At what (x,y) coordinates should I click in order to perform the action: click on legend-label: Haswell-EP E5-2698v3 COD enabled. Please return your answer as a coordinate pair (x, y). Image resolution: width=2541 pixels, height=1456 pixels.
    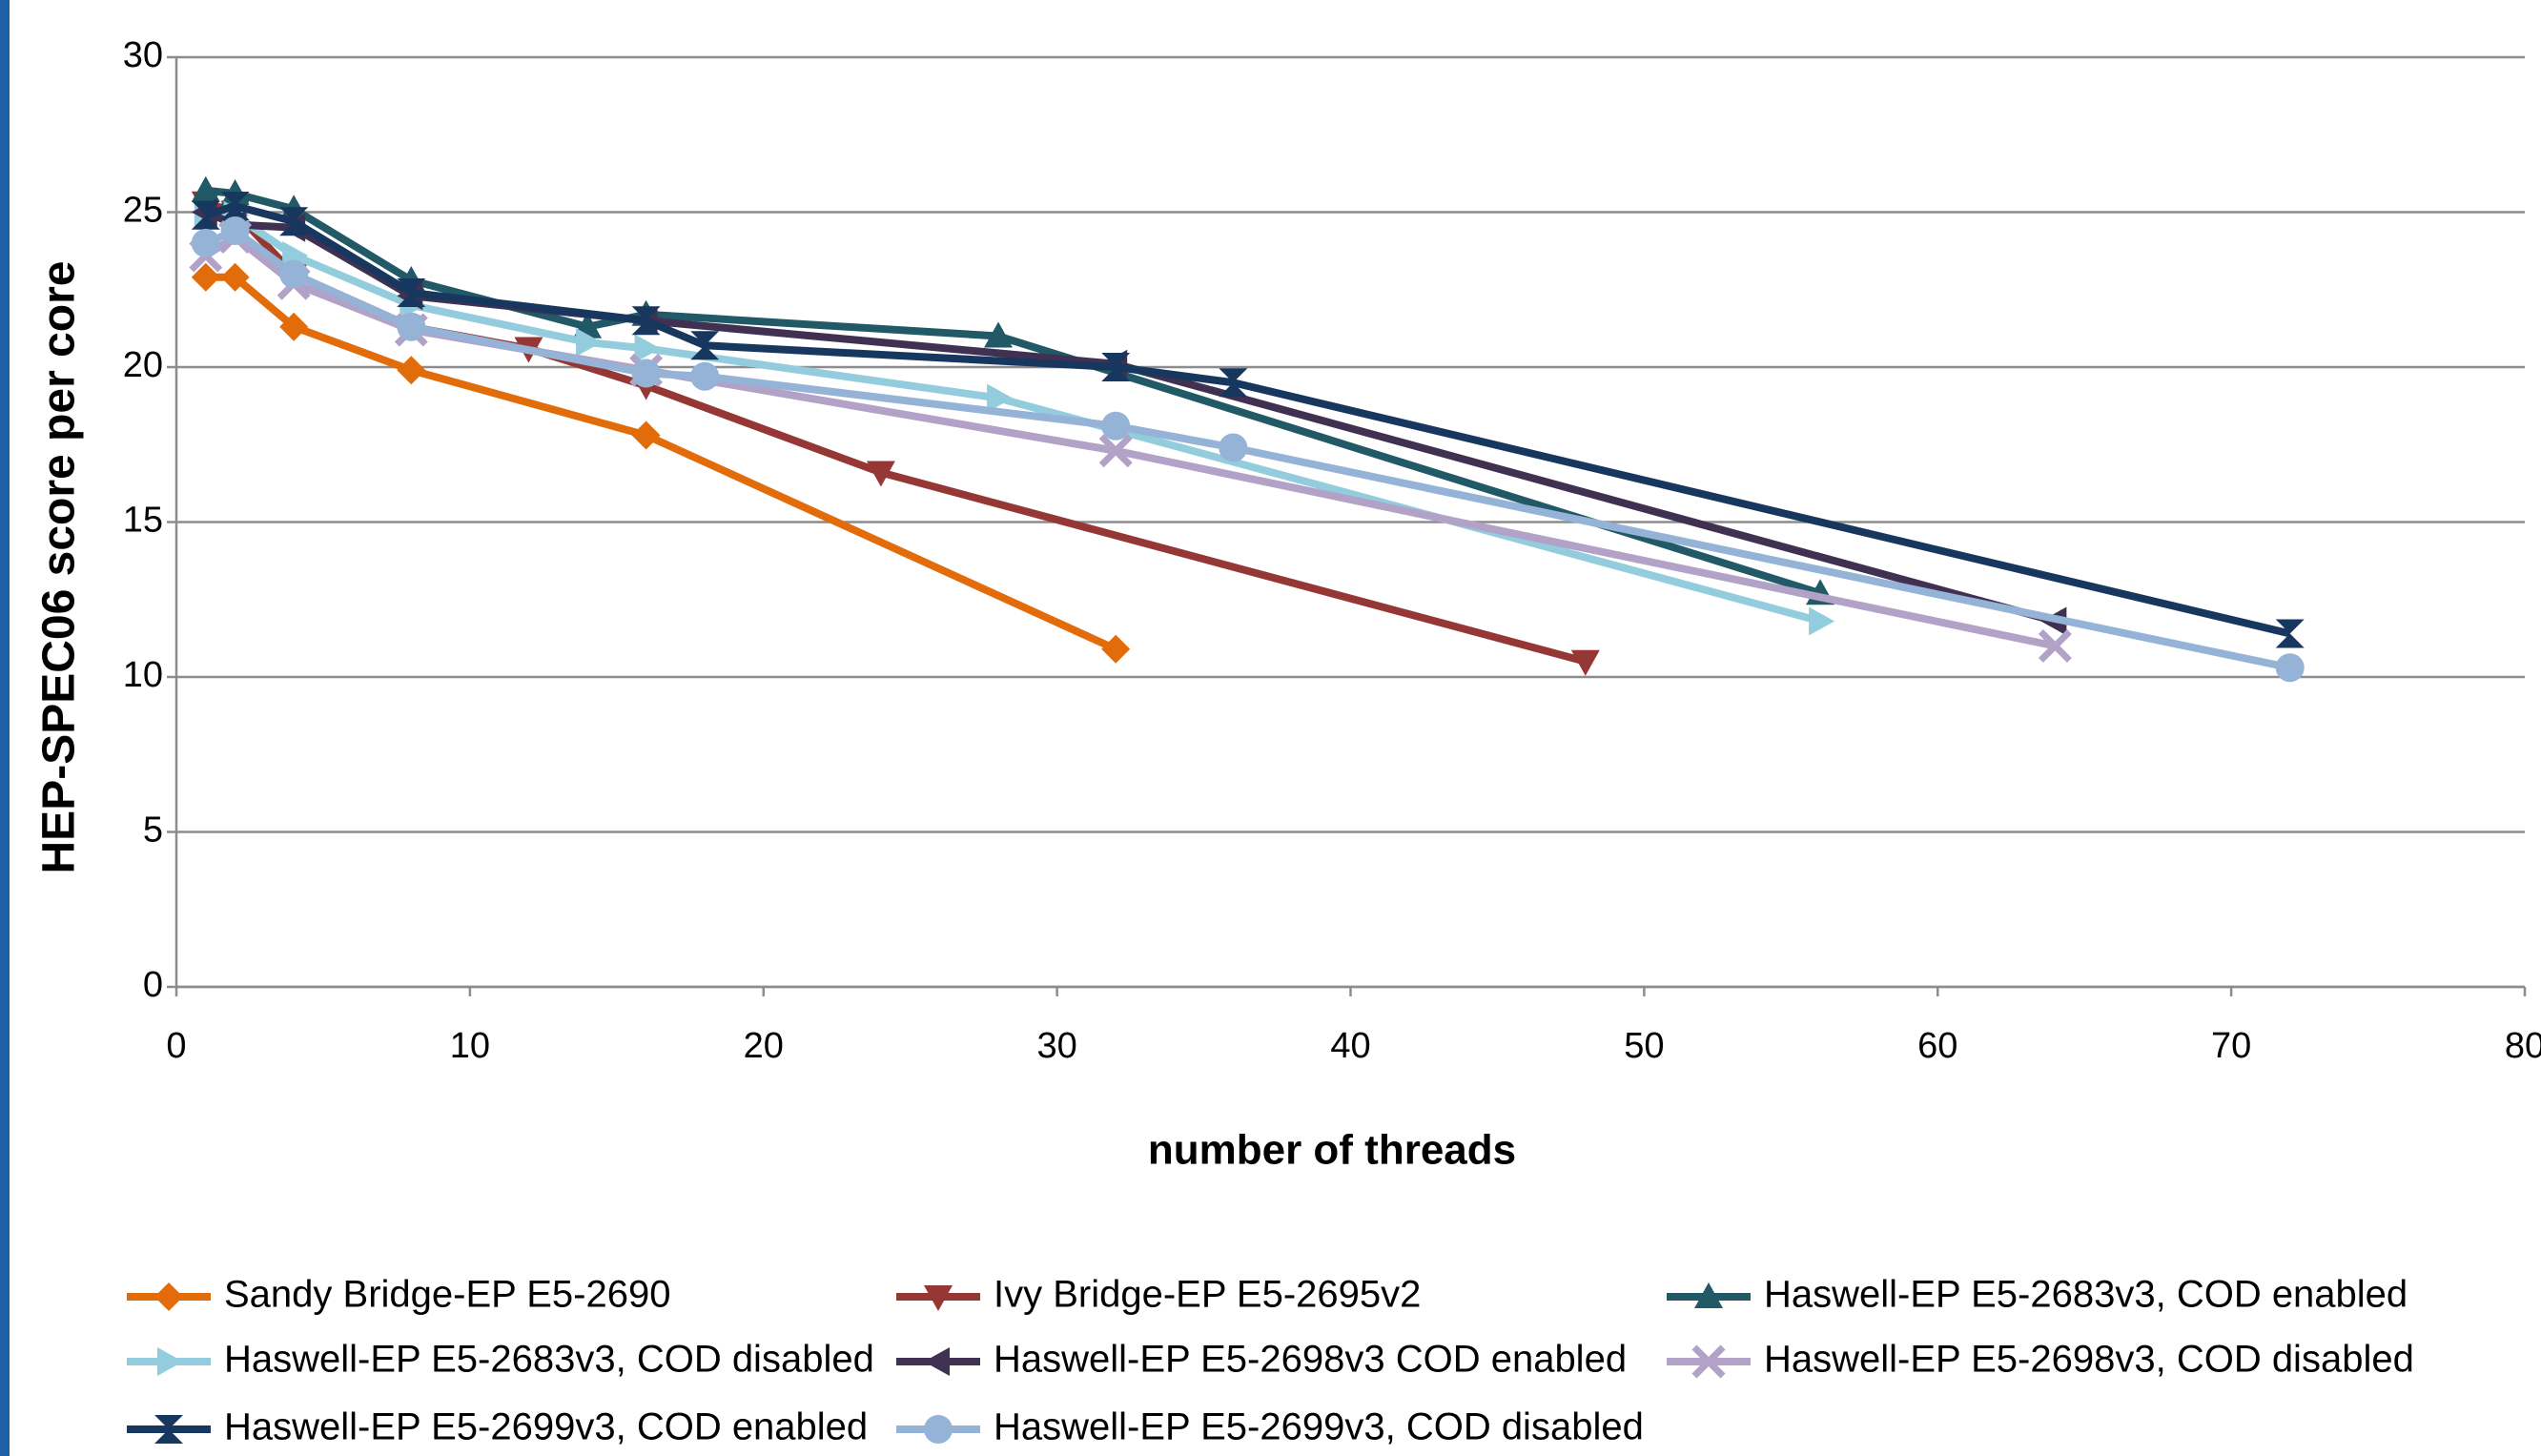
    Looking at the image, I should click on (1310, 1360).